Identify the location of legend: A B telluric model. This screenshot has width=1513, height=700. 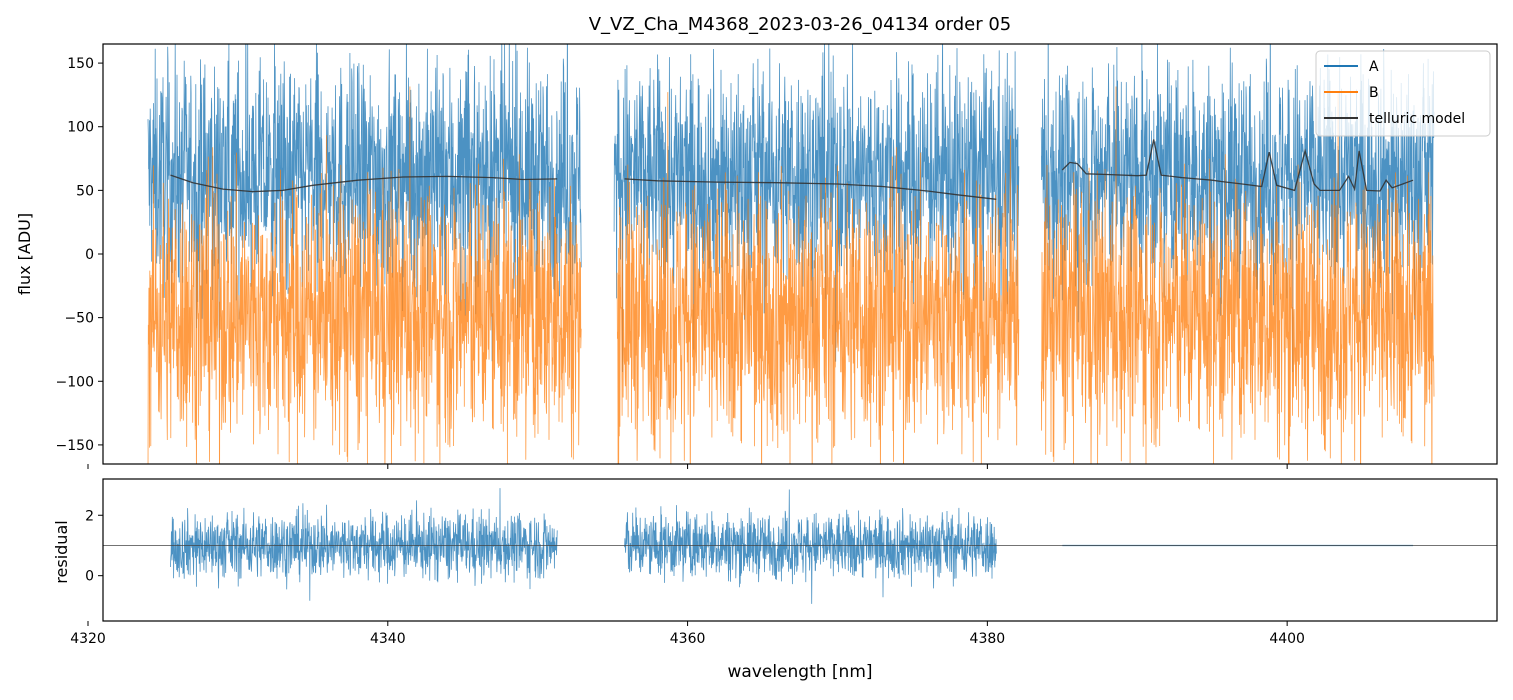
(1403, 93).